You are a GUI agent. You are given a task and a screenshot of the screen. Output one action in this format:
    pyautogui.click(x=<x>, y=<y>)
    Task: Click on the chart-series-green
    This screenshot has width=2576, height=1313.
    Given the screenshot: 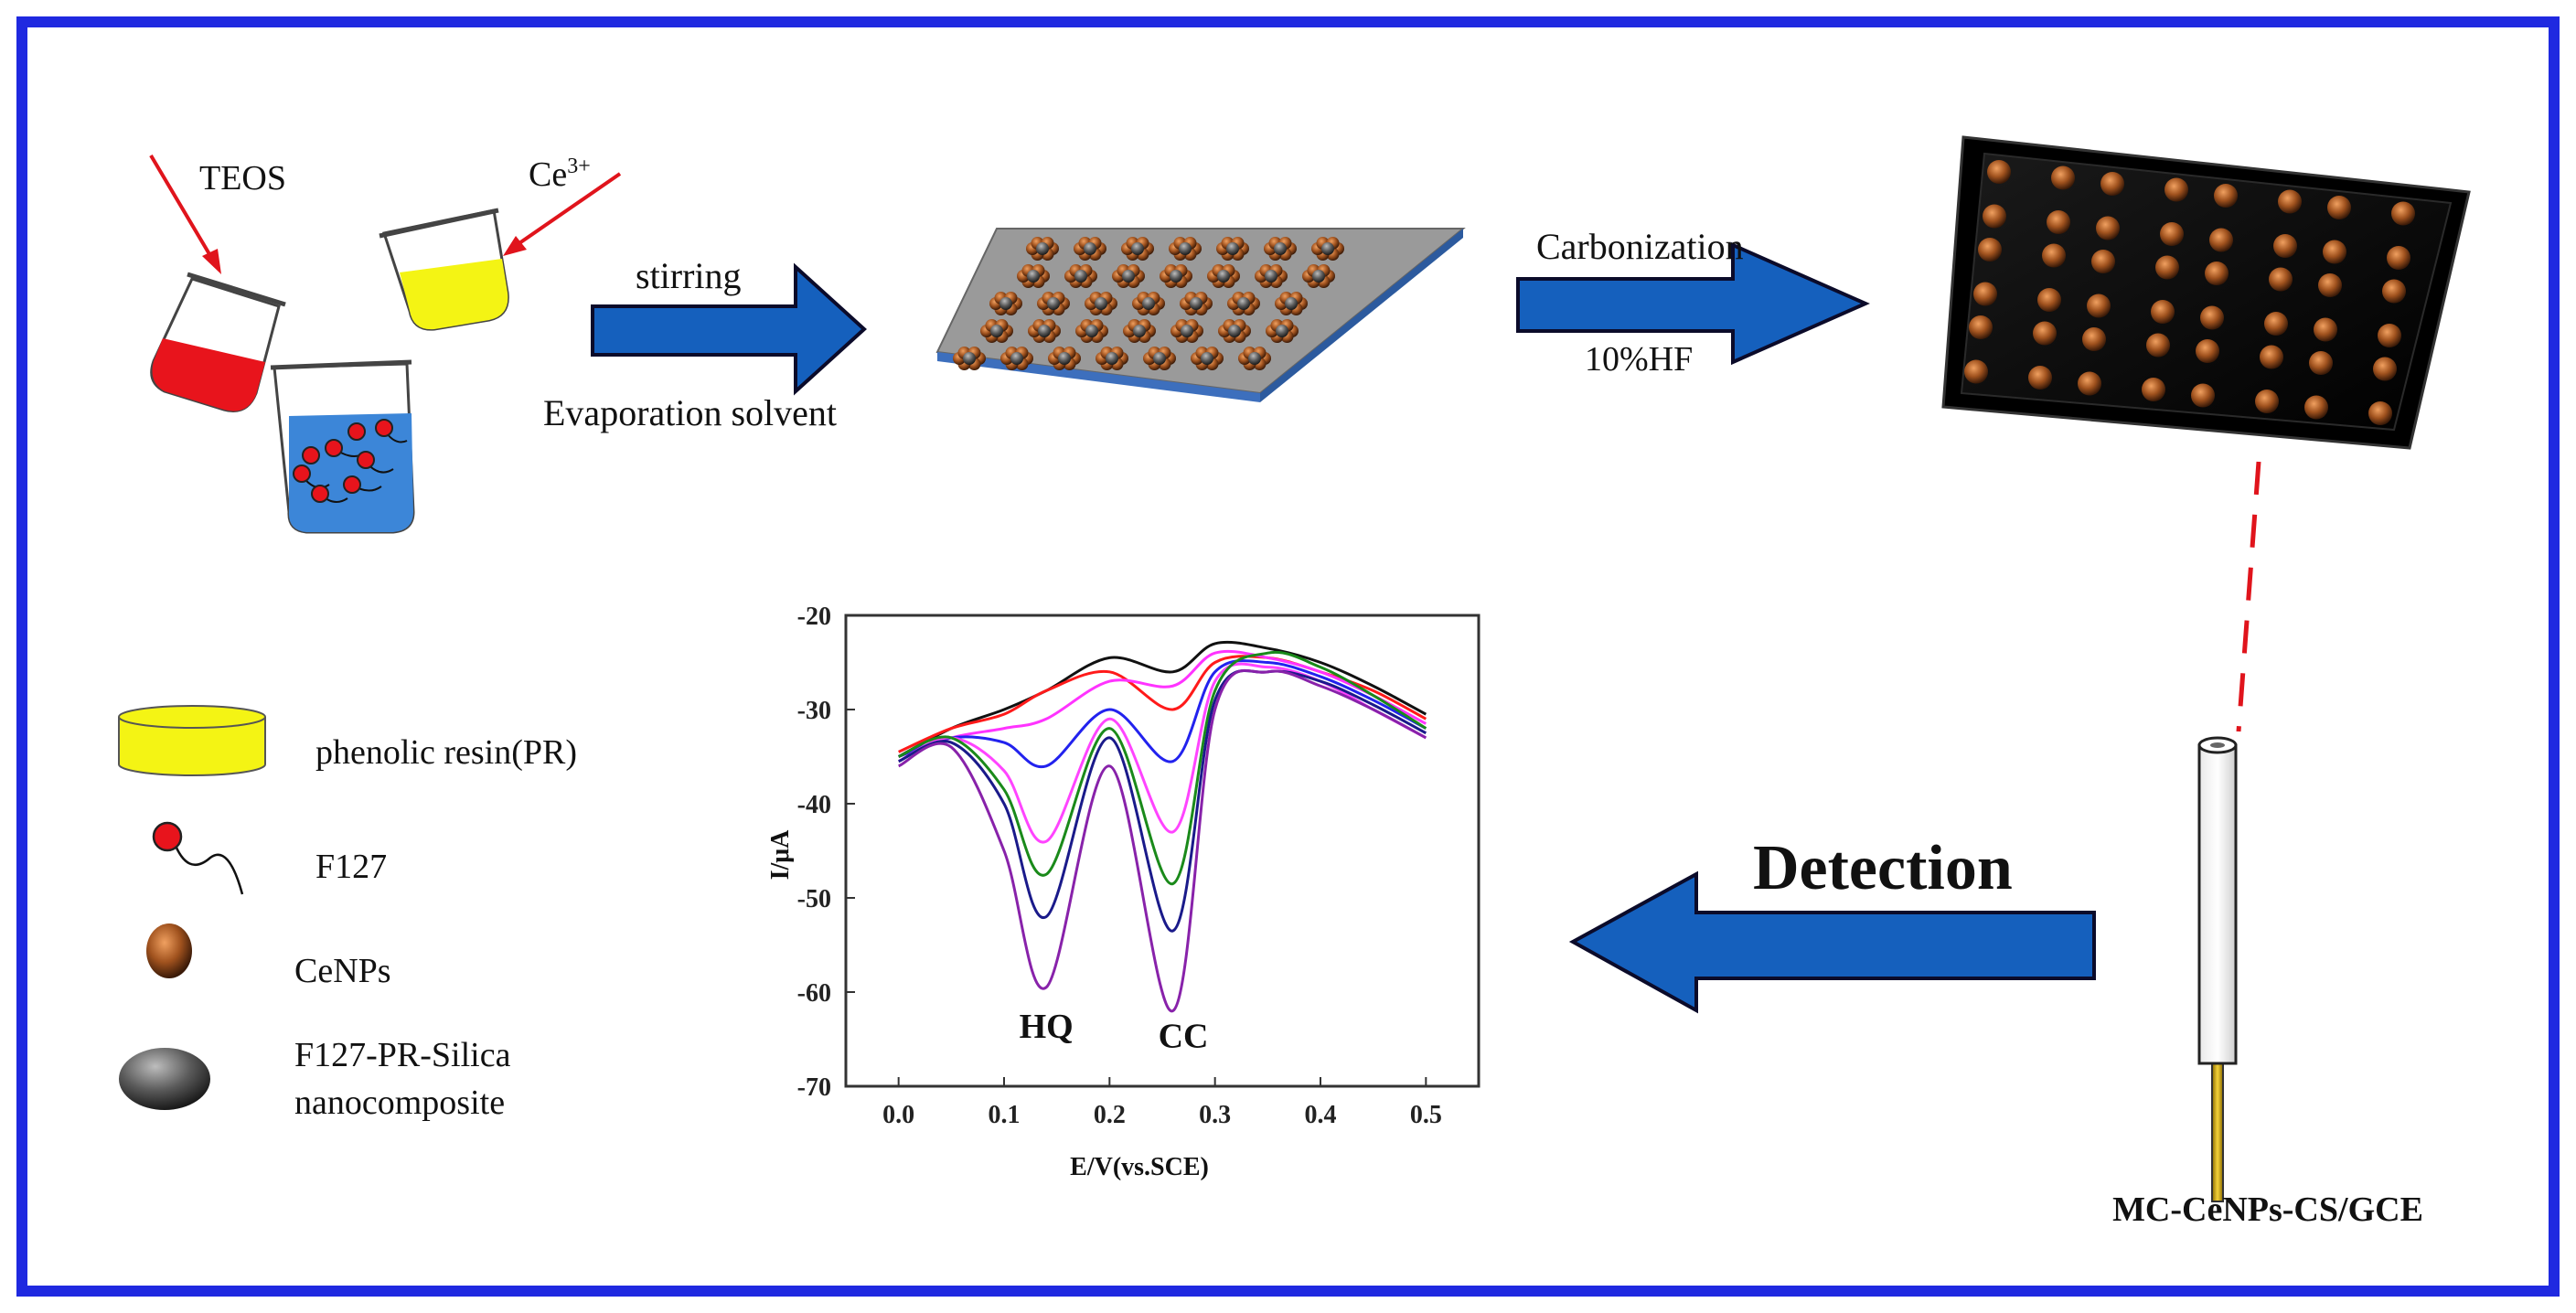 What is the action you would take?
    pyautogui.click(x=1162, y=768)
    